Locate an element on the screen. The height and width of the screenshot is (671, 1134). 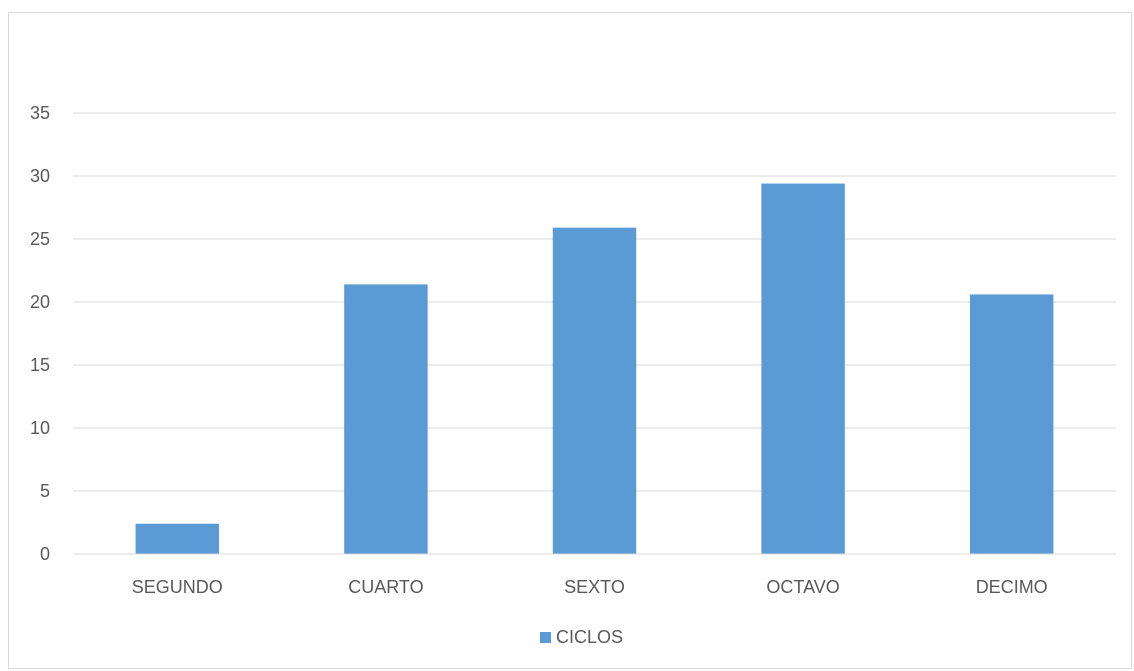
x-tick-label-octavo: OCTAVO is located at coordinates (802, 587).